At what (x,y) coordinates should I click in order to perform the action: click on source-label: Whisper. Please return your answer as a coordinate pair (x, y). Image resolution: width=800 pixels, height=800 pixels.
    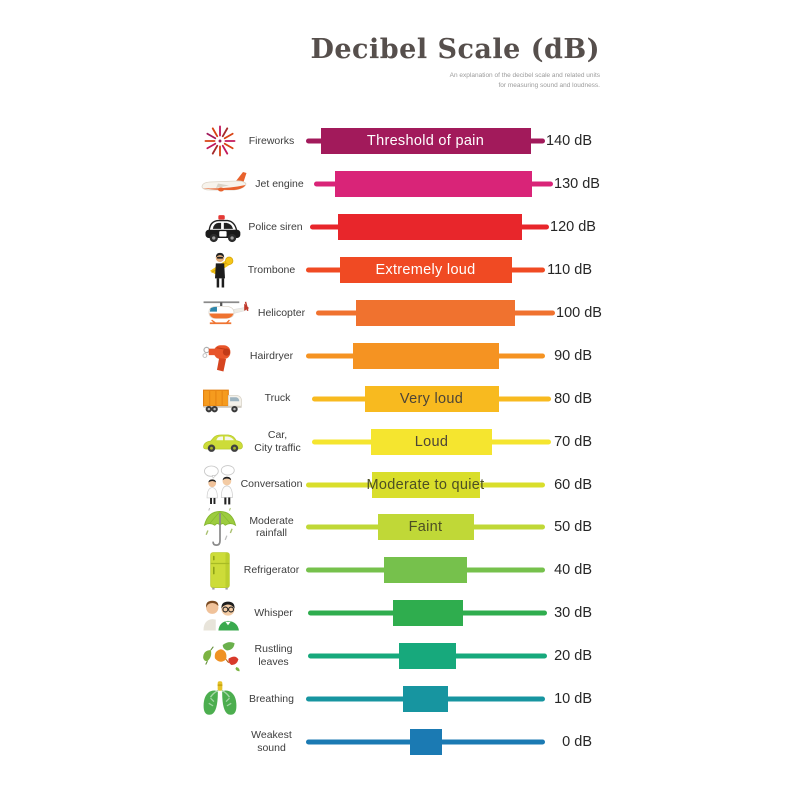
    Looking at the image, I should click on (273, 612).